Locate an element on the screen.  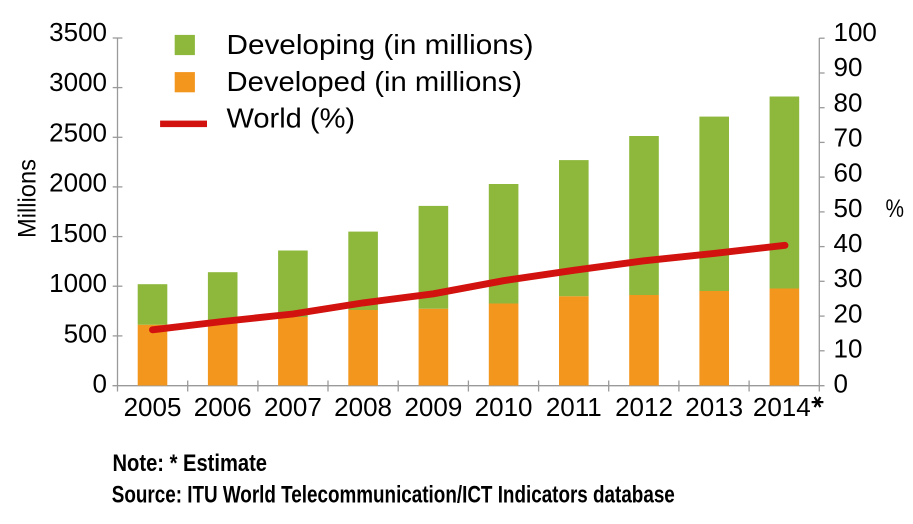
svg-text: 1500 is located at coordinates (78, 233).